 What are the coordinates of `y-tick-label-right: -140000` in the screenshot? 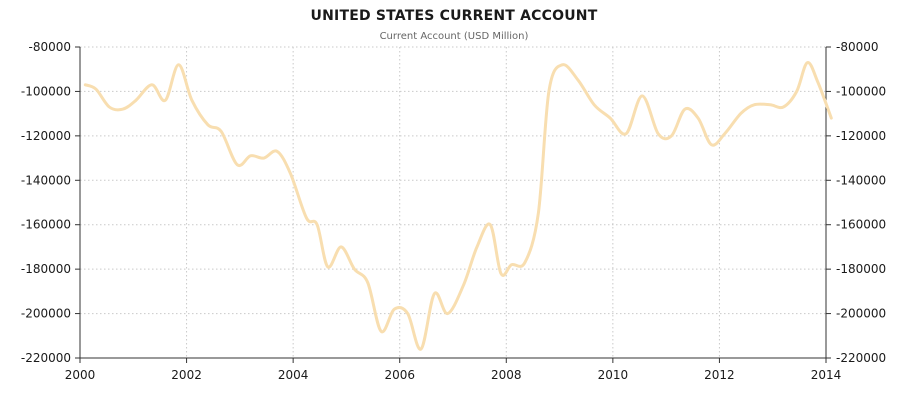 It's located at (861, 180).